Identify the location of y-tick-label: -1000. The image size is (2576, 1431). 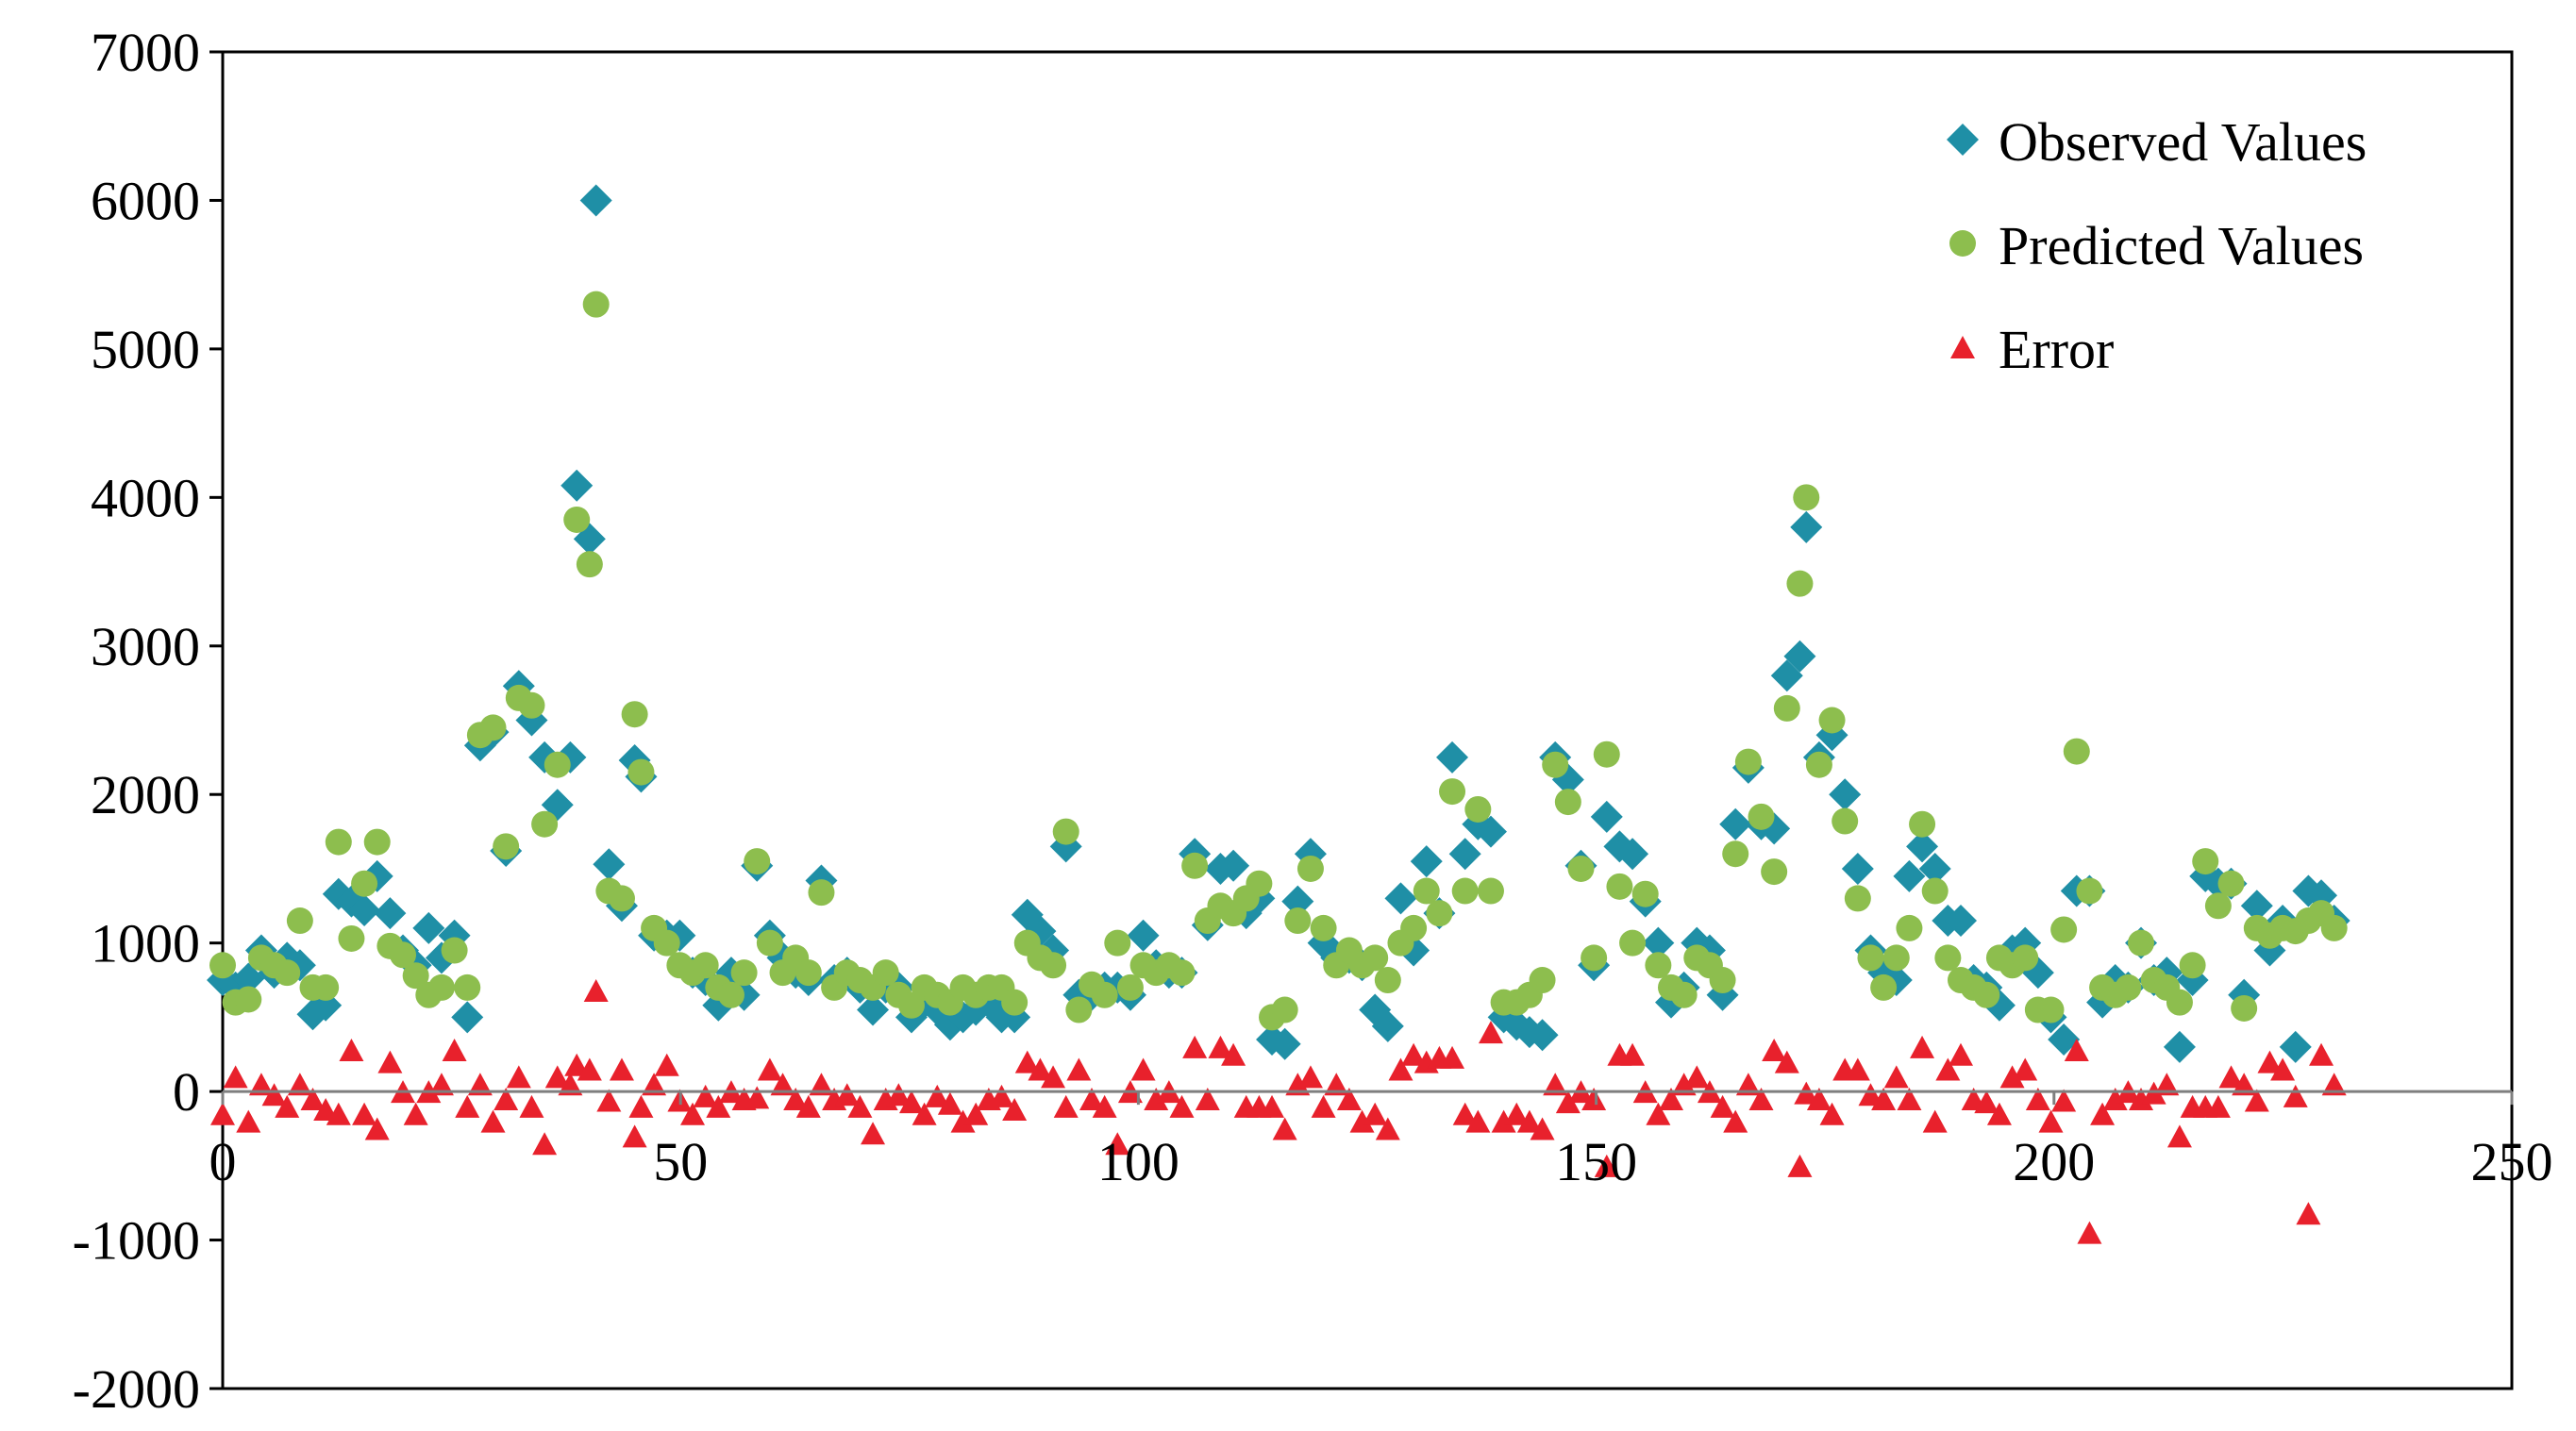
(136, 1241).